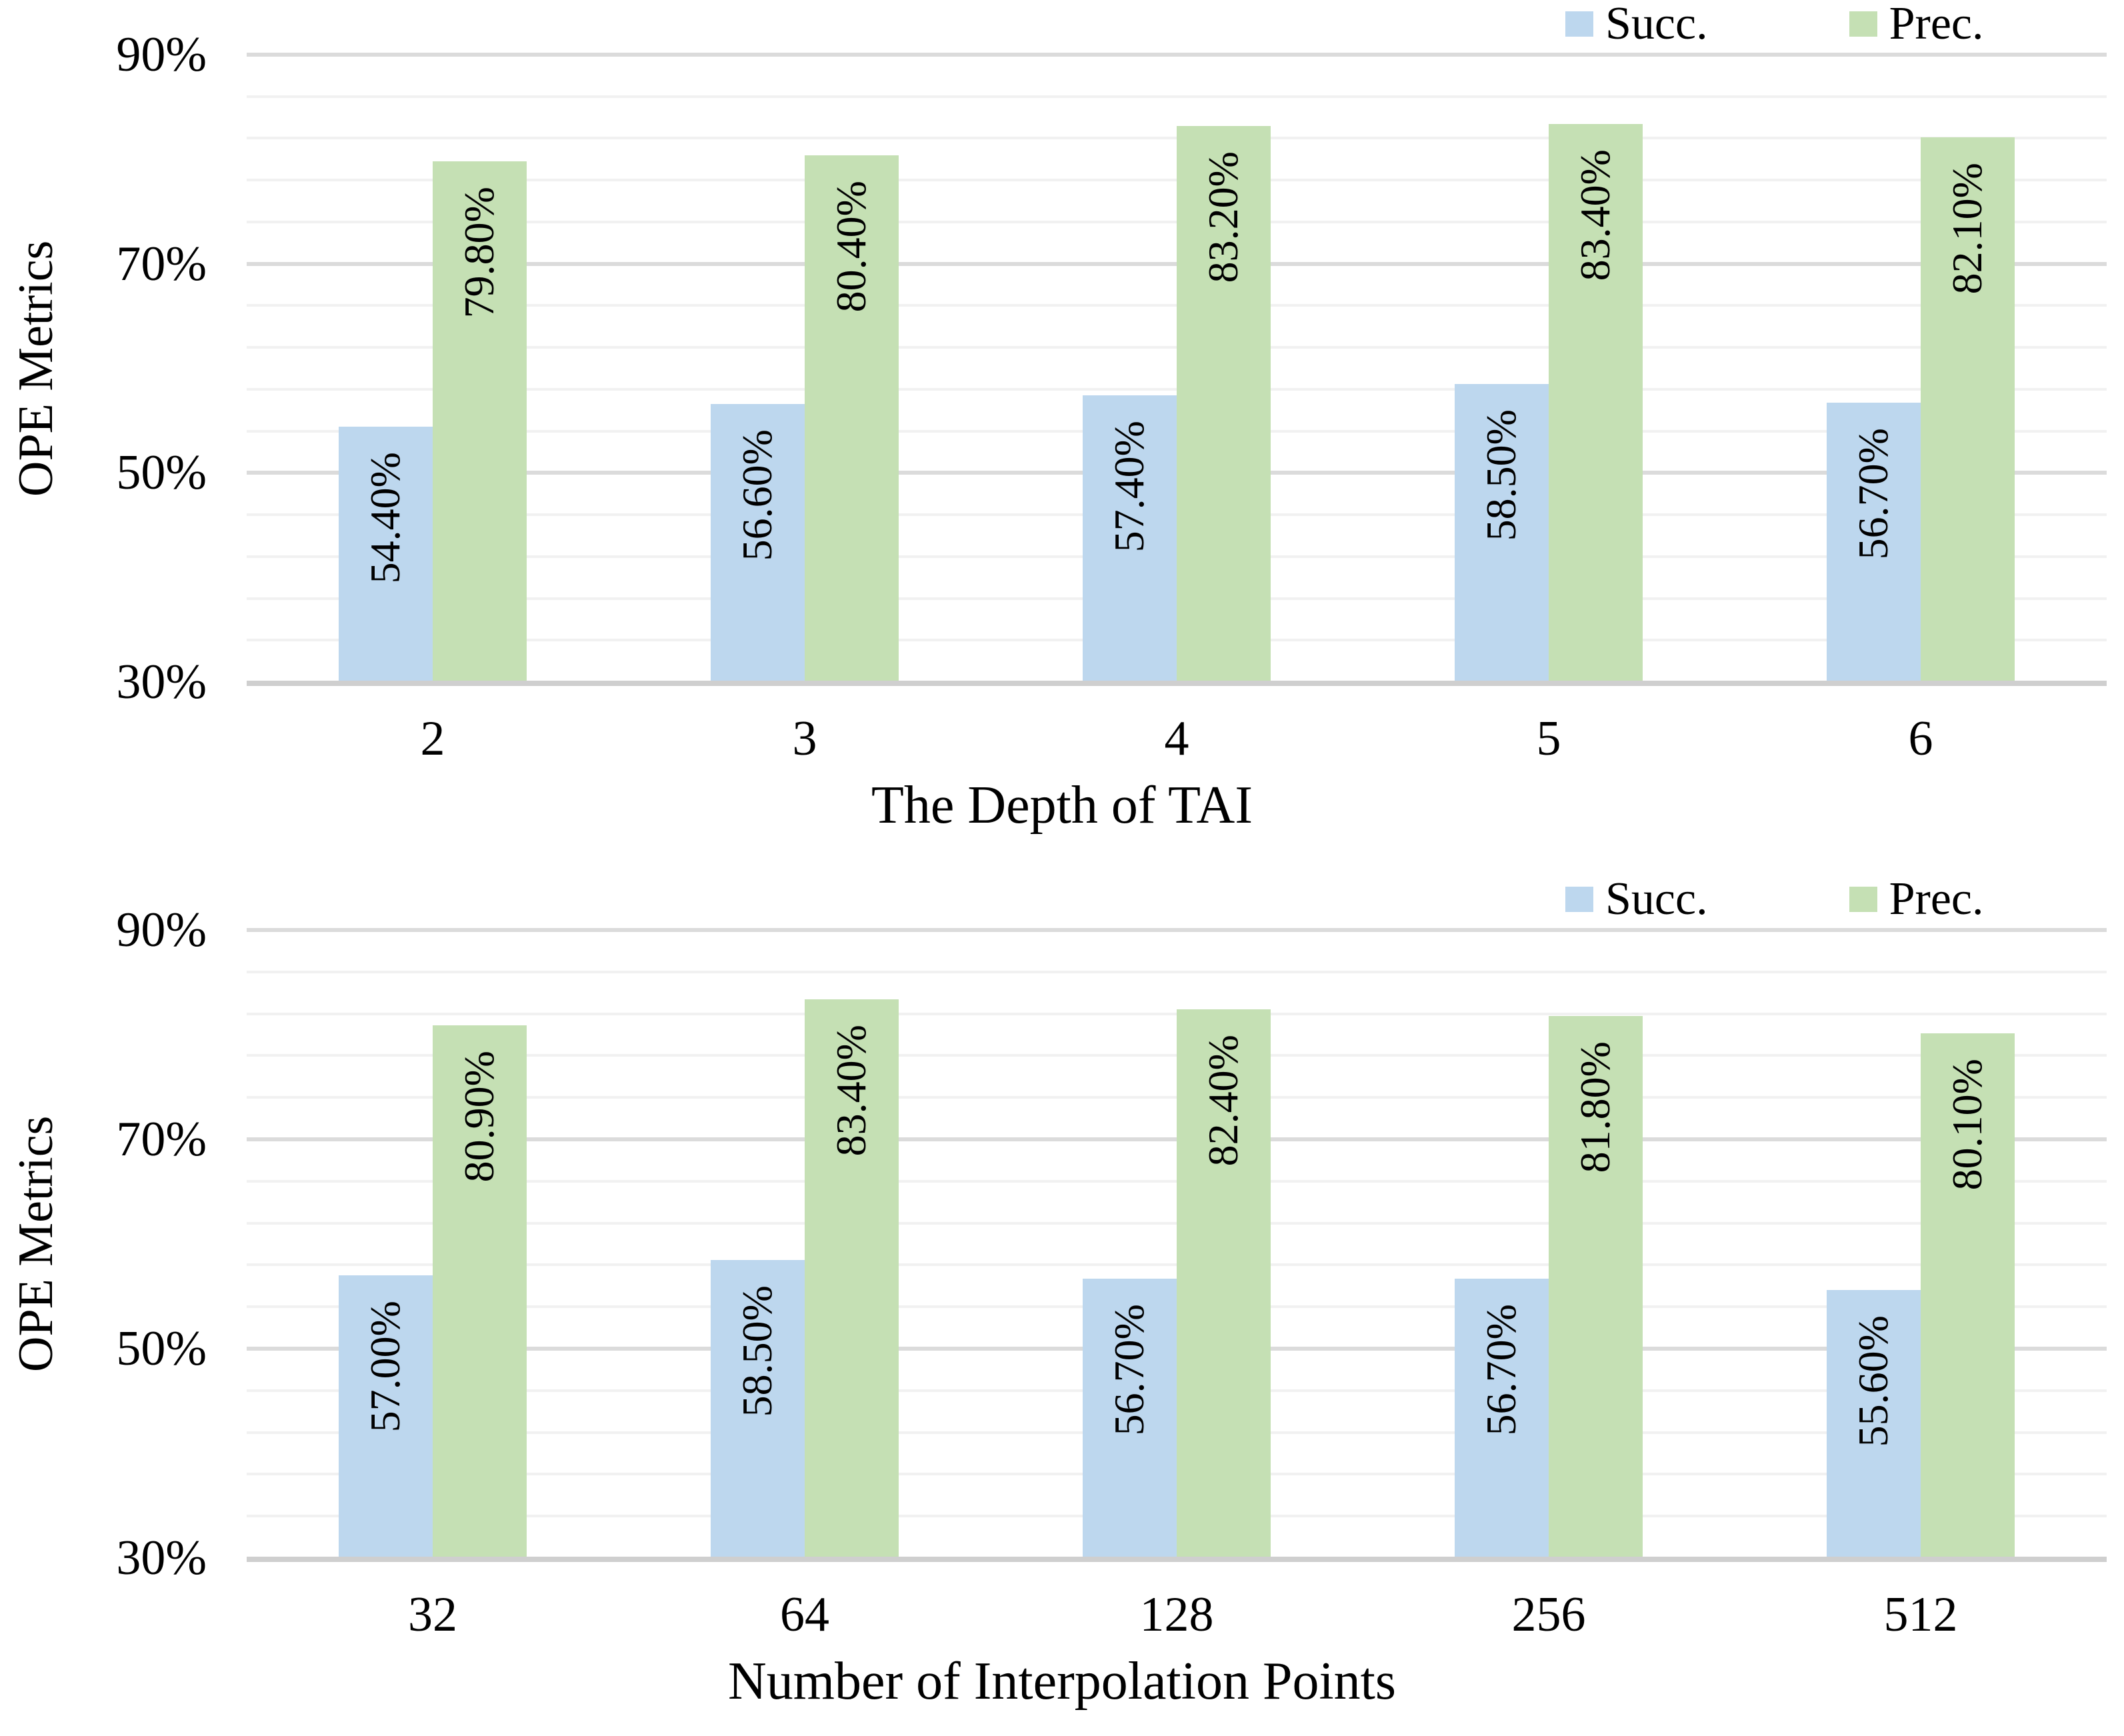  Describe the element at coordinates (804, 1614) in the screenshot. I see `x-category-label: 64` at that location.